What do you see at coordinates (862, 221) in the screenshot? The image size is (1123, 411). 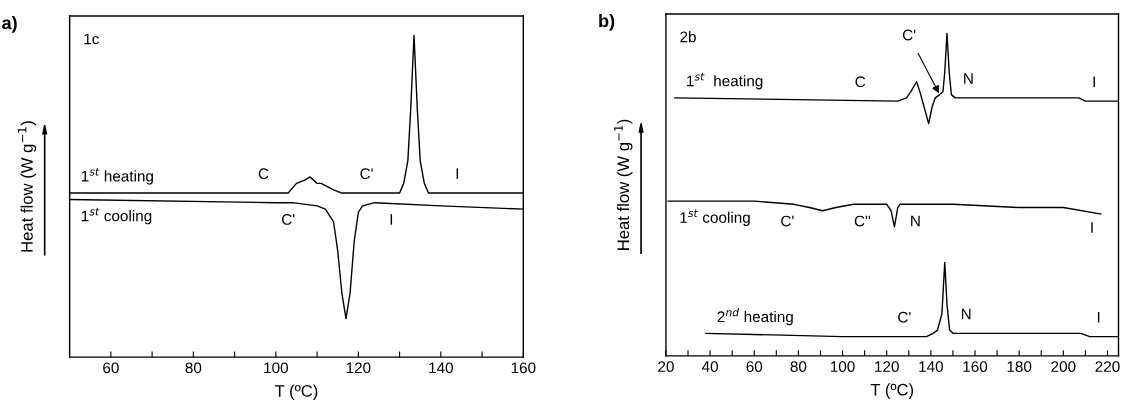 I see `annotation: C''` at bounding box center [862, 221].